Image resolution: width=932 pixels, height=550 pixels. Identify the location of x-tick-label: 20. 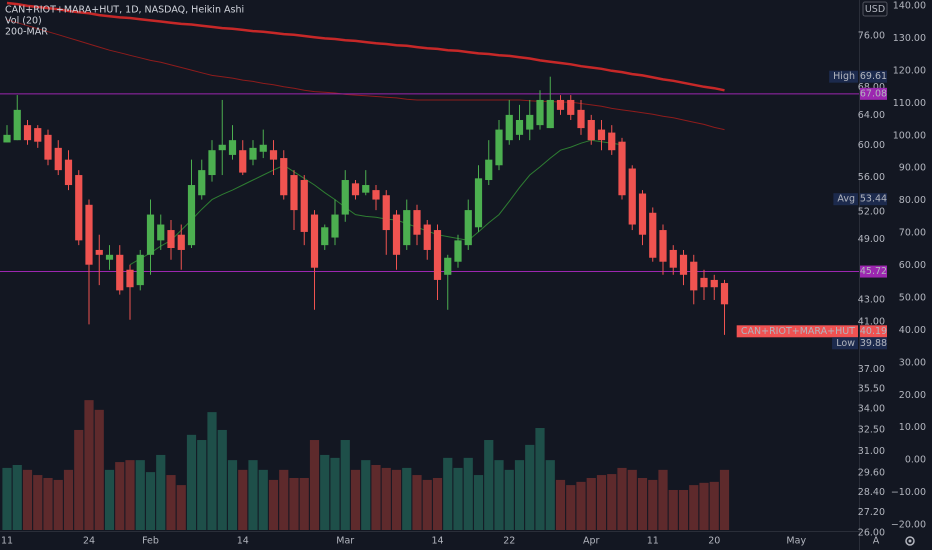
(714, 541).